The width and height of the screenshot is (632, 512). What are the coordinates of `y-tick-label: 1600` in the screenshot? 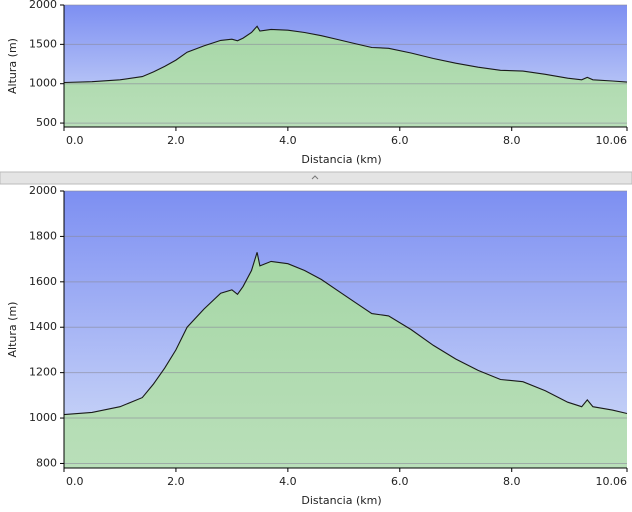 It's located at (43, 281).